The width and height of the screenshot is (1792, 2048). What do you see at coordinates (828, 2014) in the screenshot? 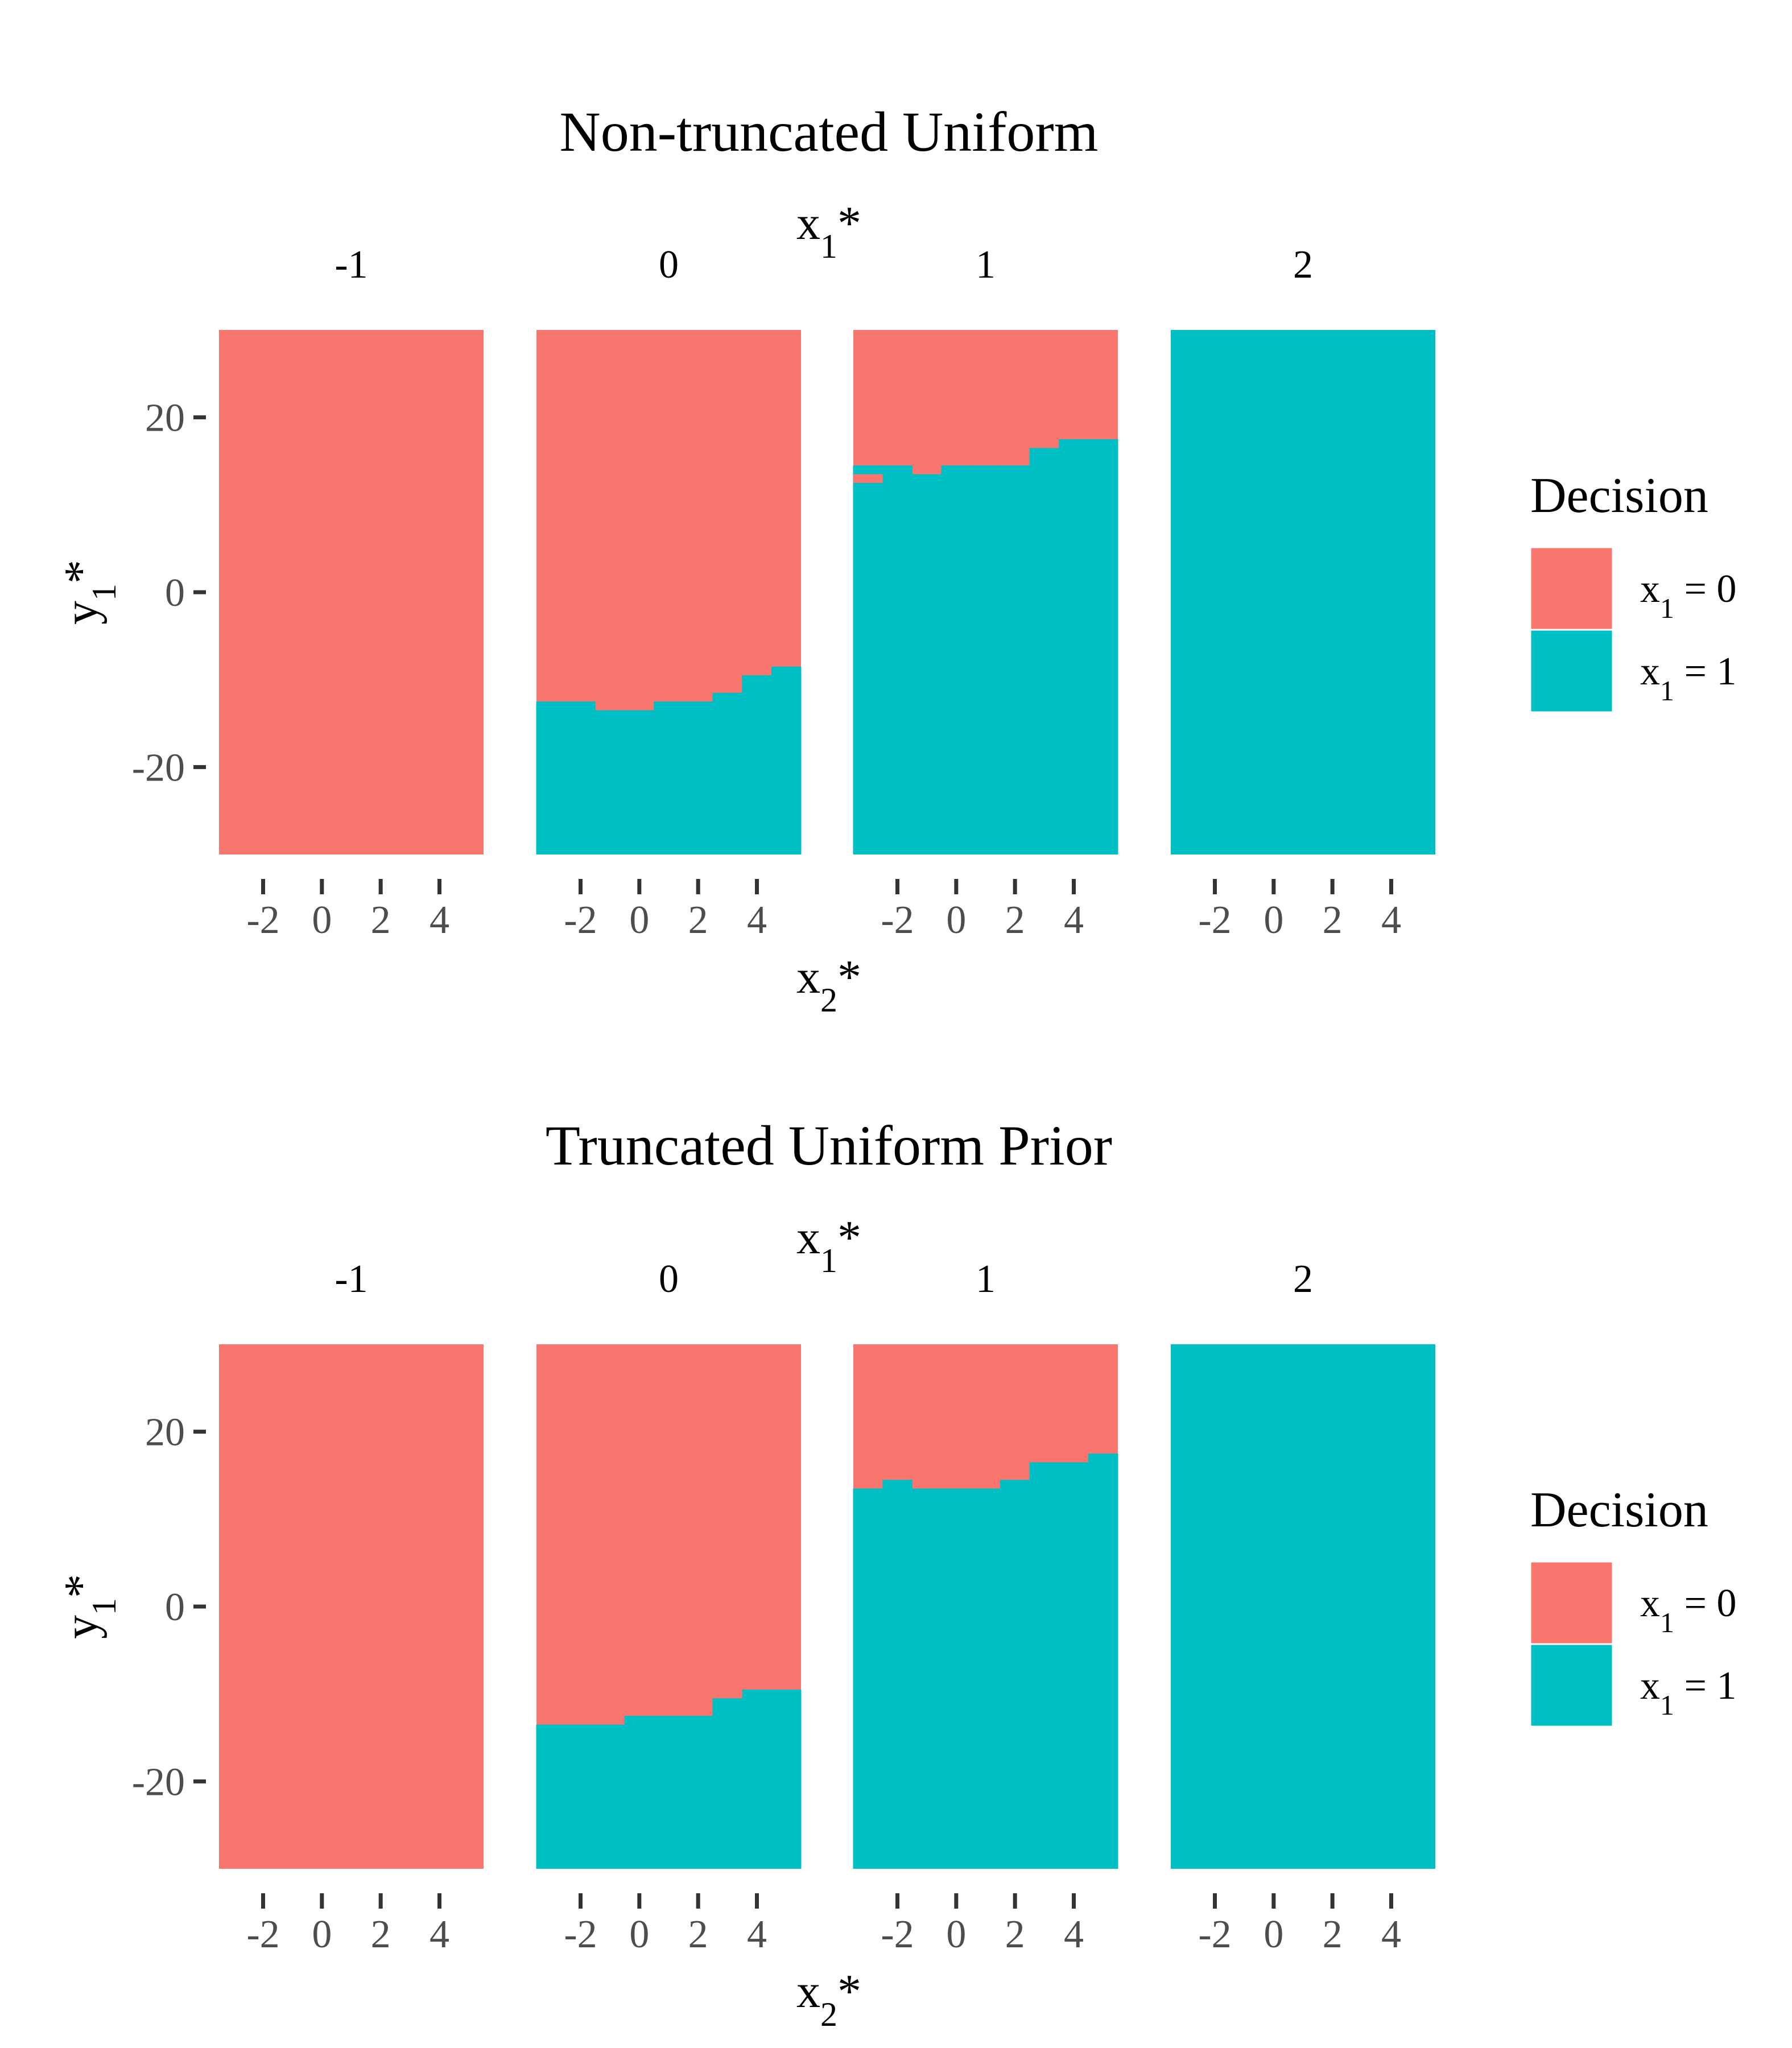
I see `x-axis-label-sub: 2` at bounding box center [828, 2014].